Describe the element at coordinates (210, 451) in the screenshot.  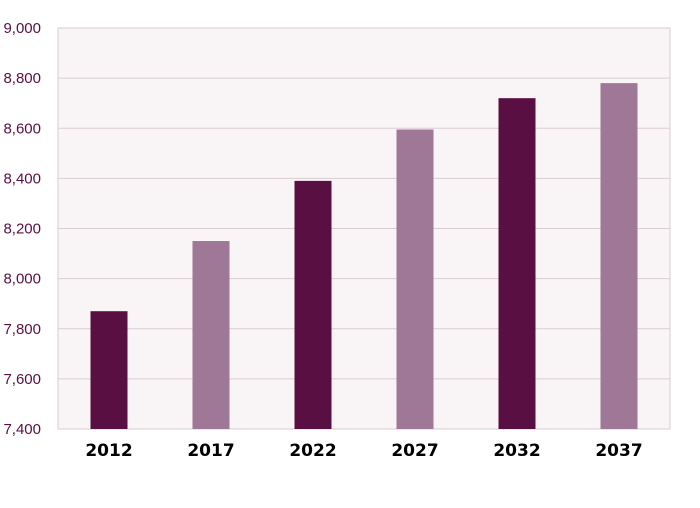
I see `x-tick-label-2017: 2017` at that location.